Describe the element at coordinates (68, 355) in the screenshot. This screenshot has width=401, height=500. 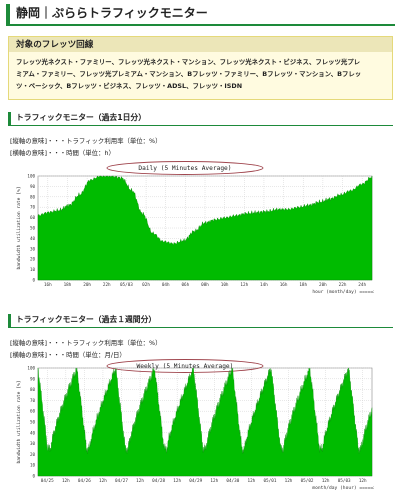
I see `weekly-x-axis-note: [横軸の意味]・・・時間（単位：月/日）` at that location.